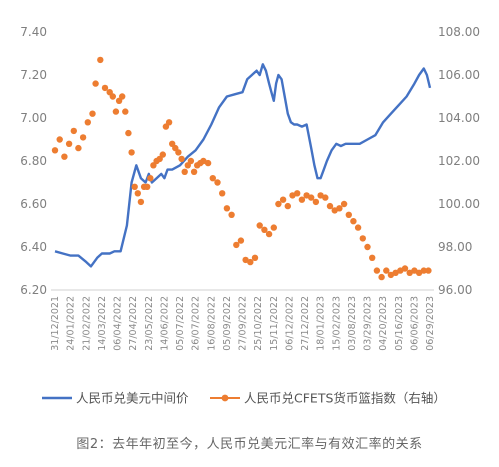 Image resolution: width=499 pixels, height=467 pixels. I want to click on legend-swatch-cfets-dot, so click(225, 398).